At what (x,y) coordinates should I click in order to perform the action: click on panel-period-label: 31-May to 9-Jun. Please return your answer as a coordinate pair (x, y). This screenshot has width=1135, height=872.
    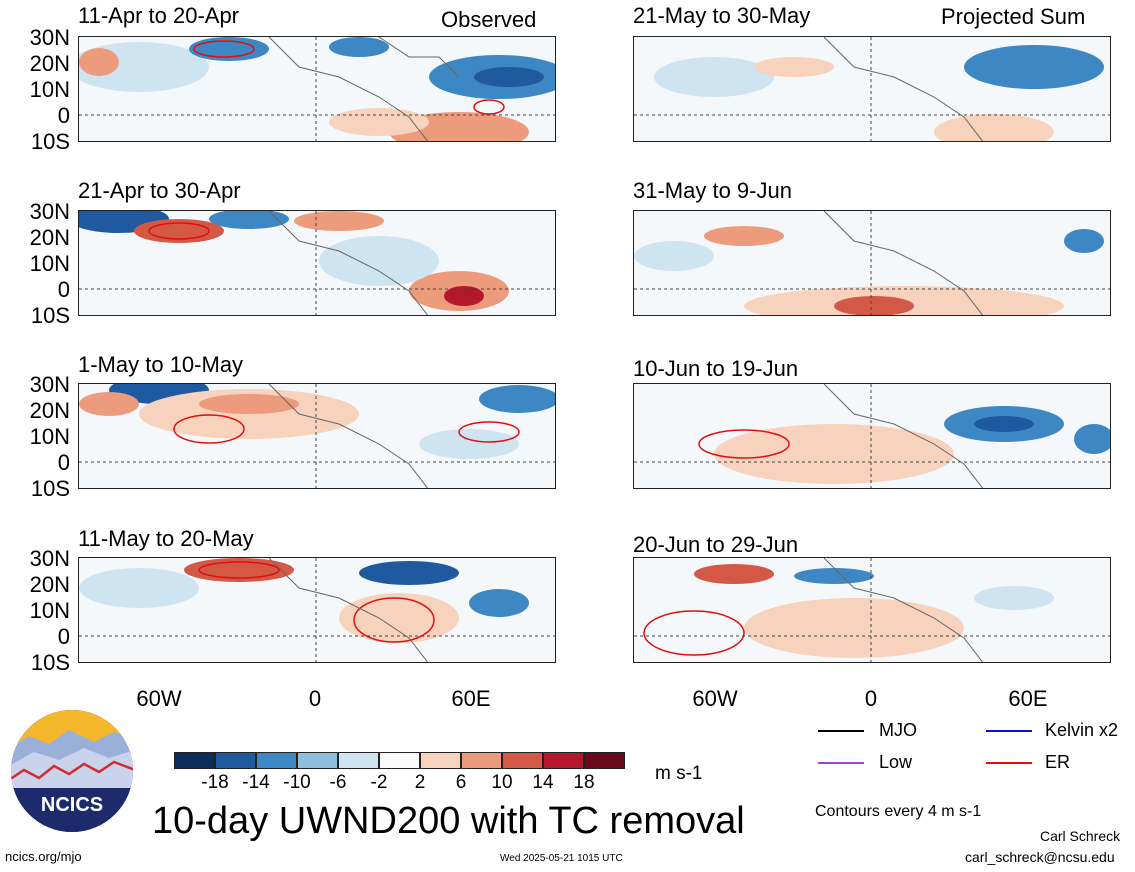
    Looking at the image, I should click on (712, 190).